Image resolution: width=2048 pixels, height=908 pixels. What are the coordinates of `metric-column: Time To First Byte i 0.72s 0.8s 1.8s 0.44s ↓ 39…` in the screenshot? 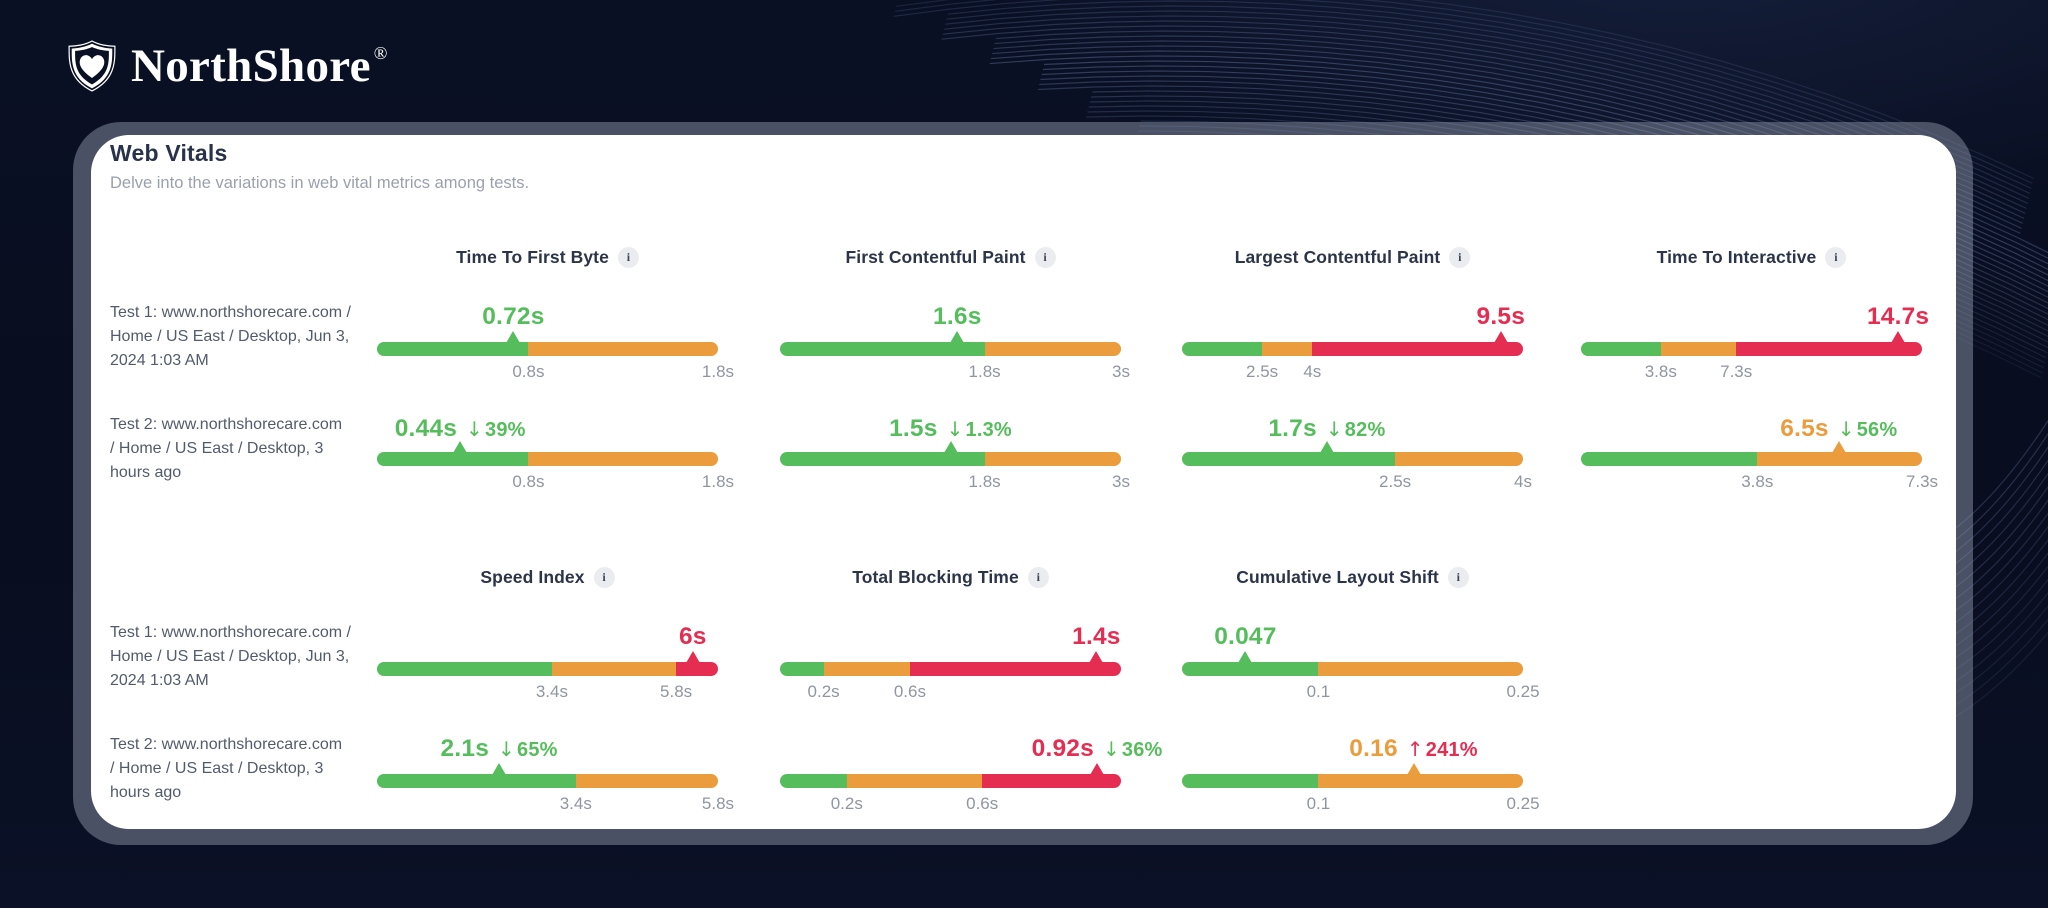 It's located at (555, 482).